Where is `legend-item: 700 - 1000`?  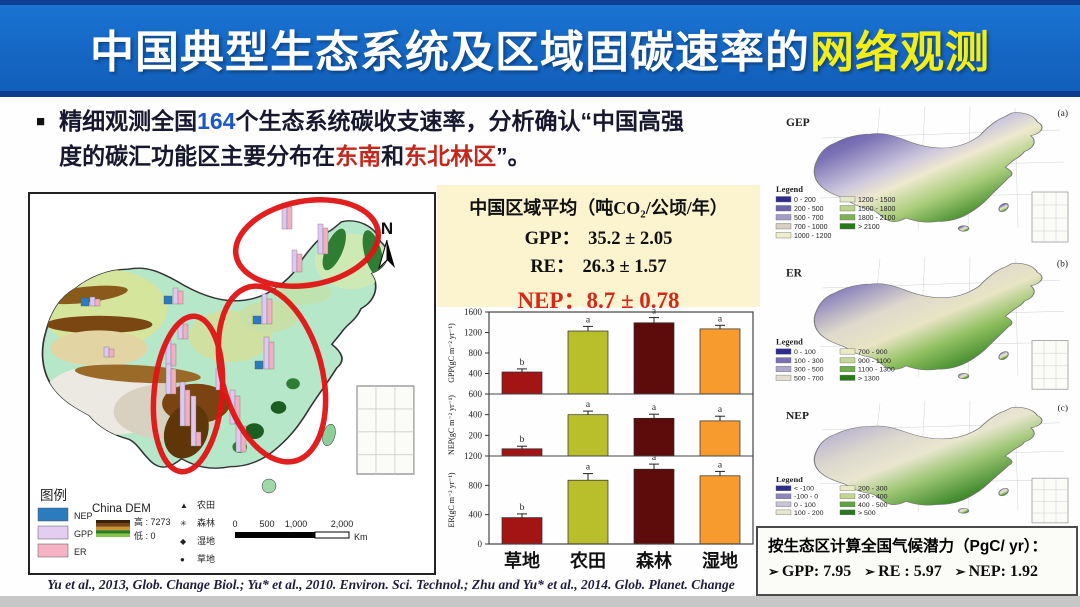 legend-item: 700 - 1000 is located at coordinates (811, 227).